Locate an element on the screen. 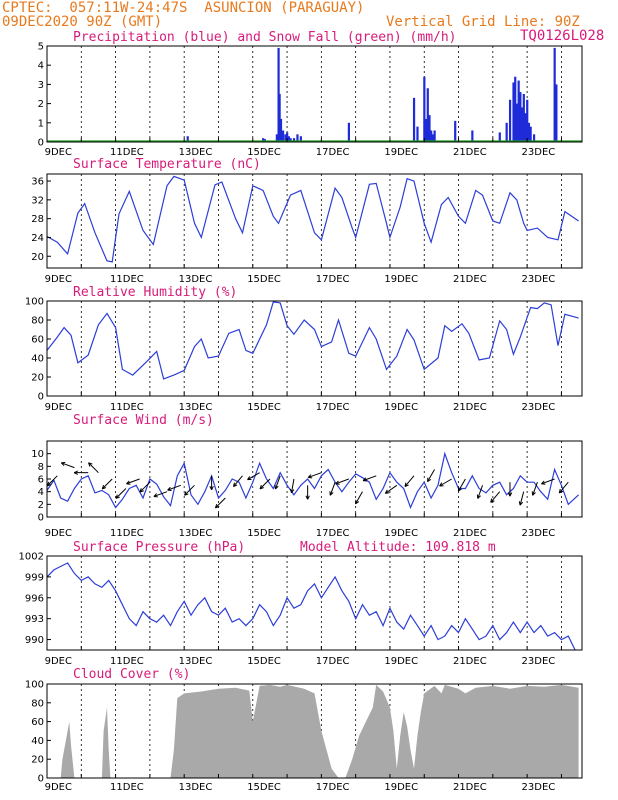 This screenshot has width=618, height=800. y-tick-label: 100 is located at coordinates (34, 685).